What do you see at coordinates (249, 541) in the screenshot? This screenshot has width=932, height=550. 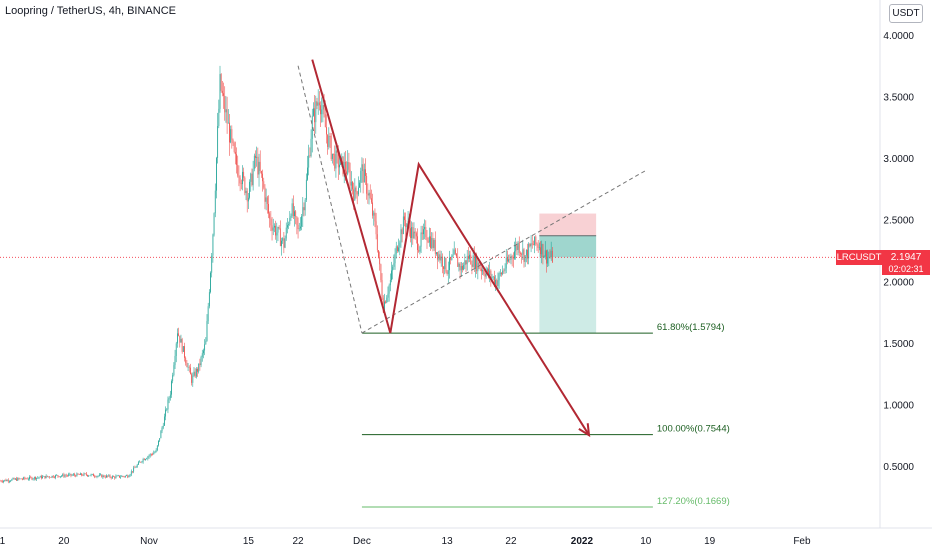 I see `x-tick-label: 15` at bounding box center [249, 541].